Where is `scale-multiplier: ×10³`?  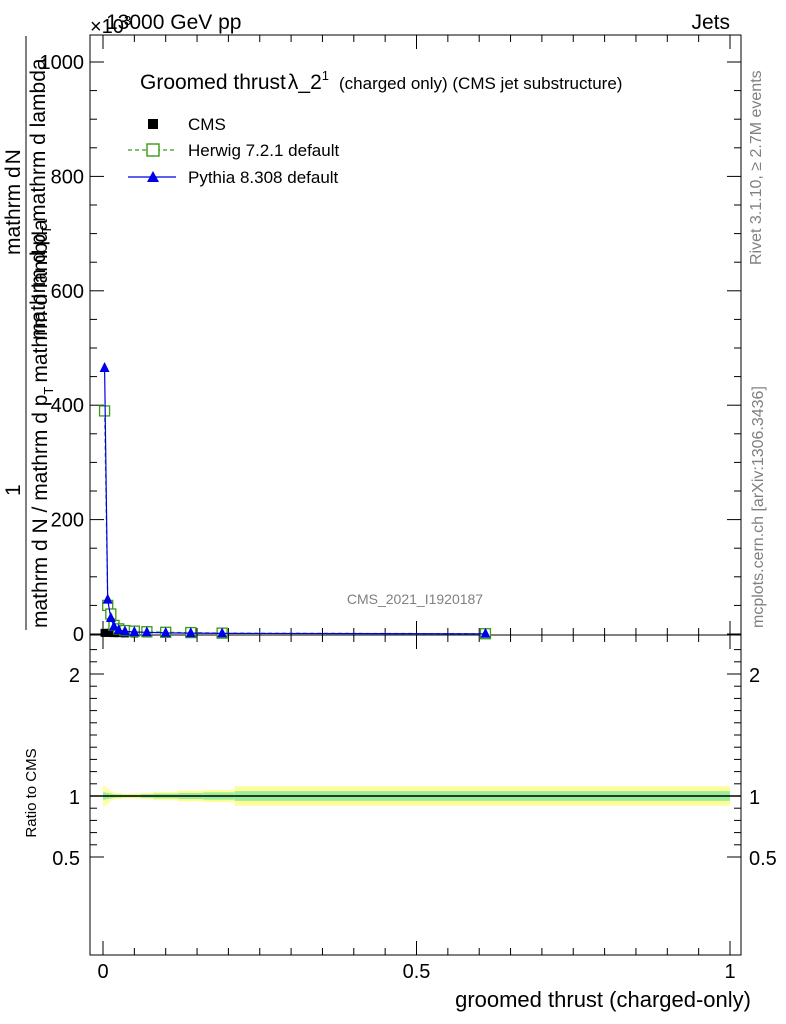 scale-multiplier: ×10³ is located at coordinates (110, 25).